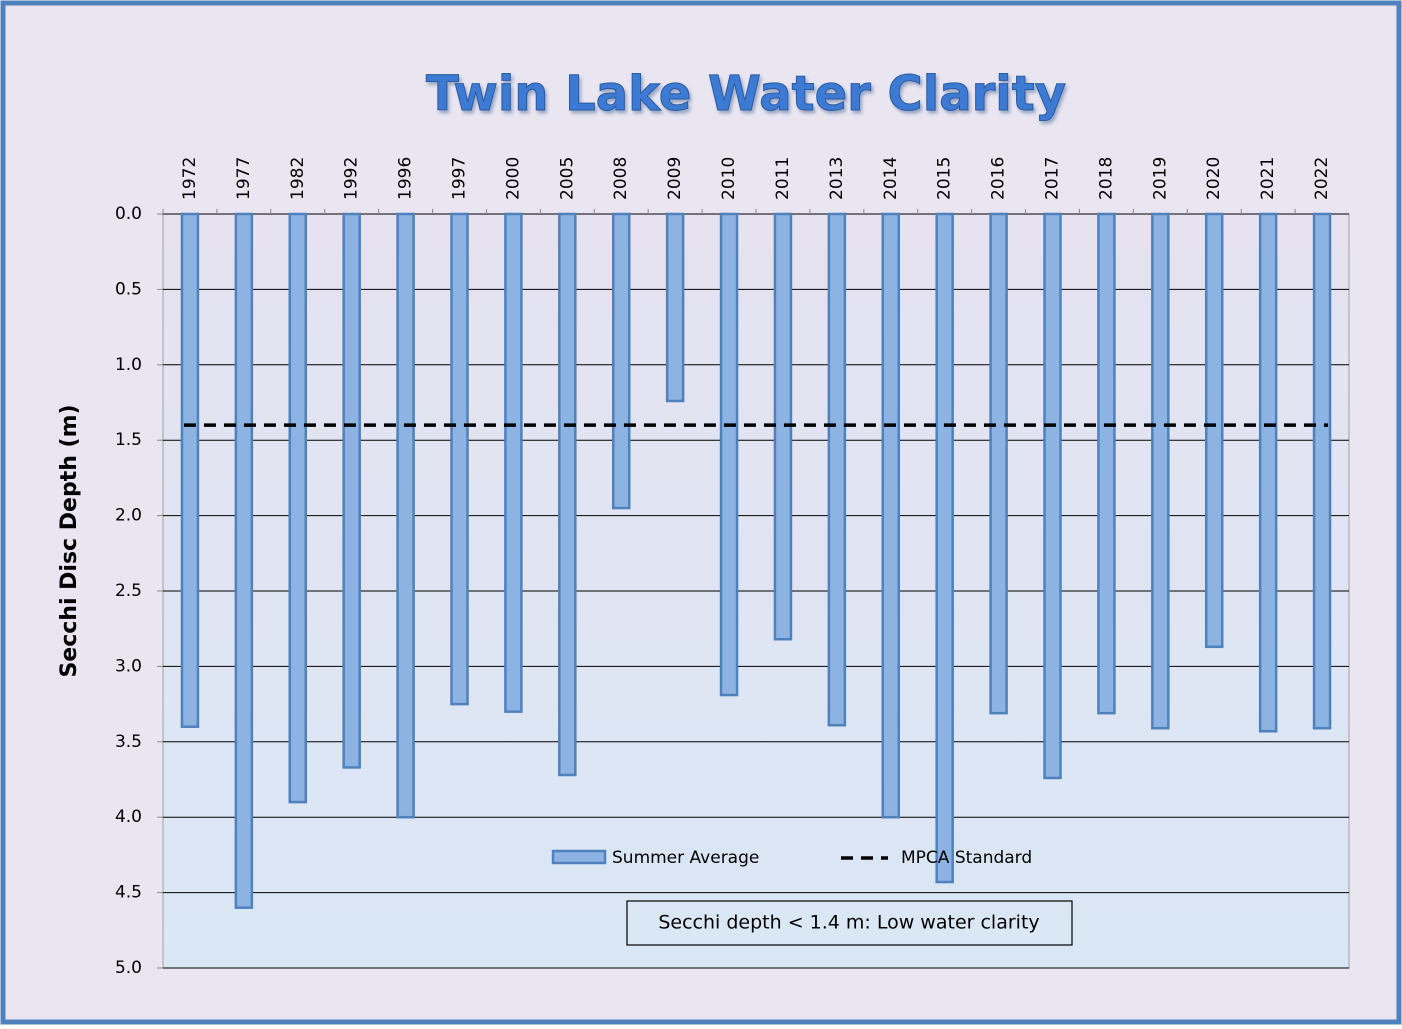  Describe the element at coordinates (729, 178) in the screenshot. I see `x-tick-label: 2010` at that location.